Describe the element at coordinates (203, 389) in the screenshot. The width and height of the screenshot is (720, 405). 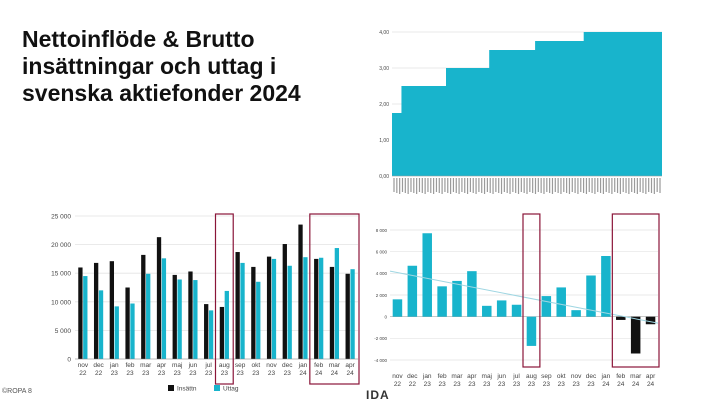
I see `legend: Insättn Uttag` at that location.